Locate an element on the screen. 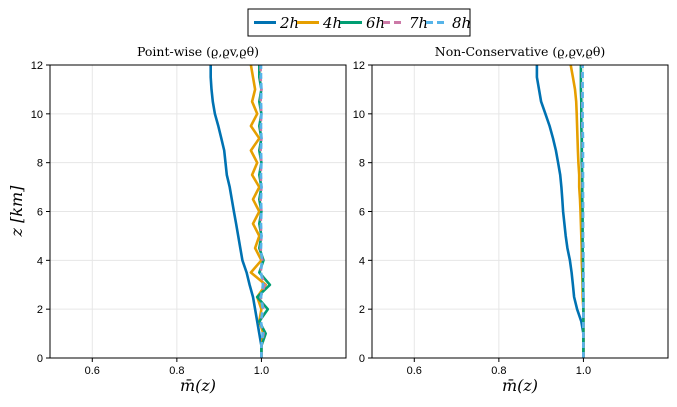 The height and width of the screenshot is (407, 677). legend-label: 8h is located at coordinates (461, 23).